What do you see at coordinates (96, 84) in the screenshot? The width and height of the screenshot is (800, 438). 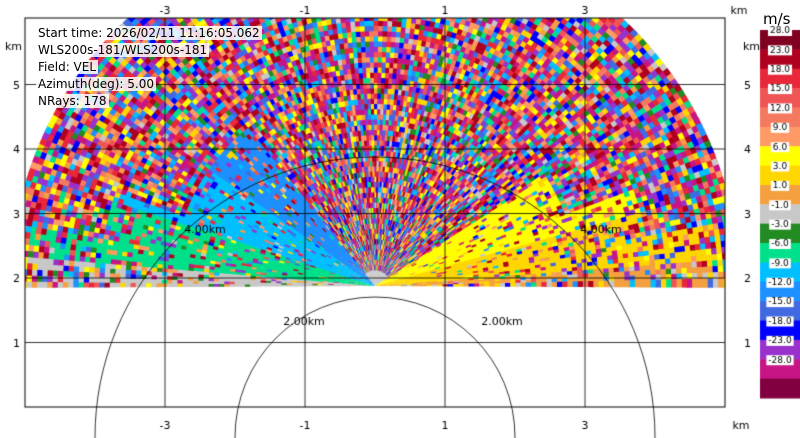 I see `azimuth-label: Azimuth(deg): 5.00` at bounding box center [96, 84].